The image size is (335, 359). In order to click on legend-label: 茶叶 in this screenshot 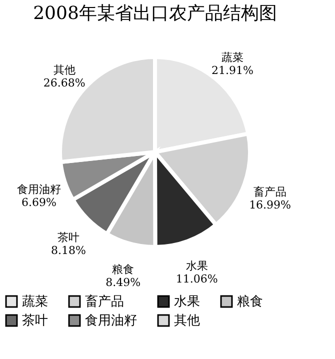, I will do `click(35, 321)`.